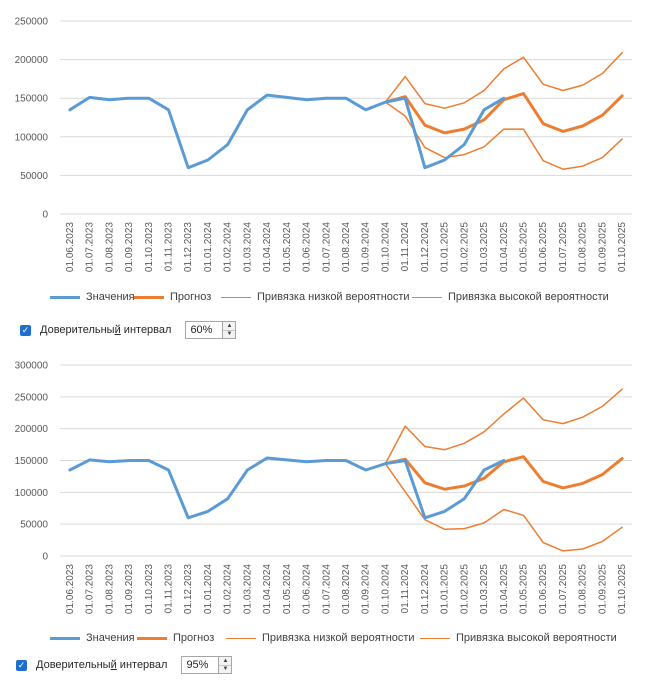 This screenshot has height=681, width=651. I want to click on x-tick-label: 01.12.2024, so click(425, 247).